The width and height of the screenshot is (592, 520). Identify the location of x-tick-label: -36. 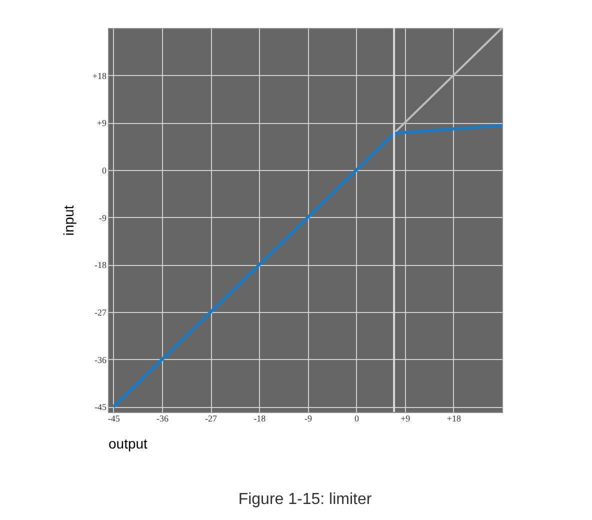
(162, 419).